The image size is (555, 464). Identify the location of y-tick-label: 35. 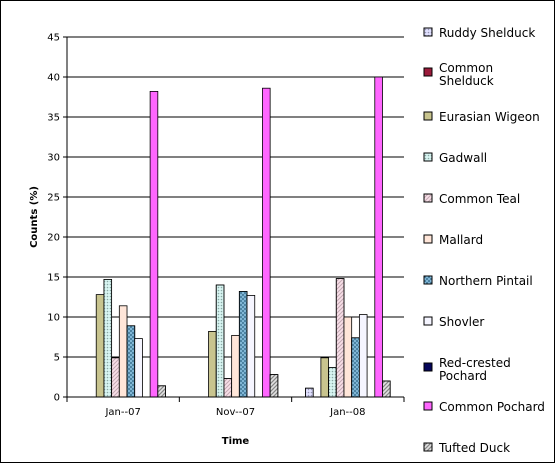
(53, 118).